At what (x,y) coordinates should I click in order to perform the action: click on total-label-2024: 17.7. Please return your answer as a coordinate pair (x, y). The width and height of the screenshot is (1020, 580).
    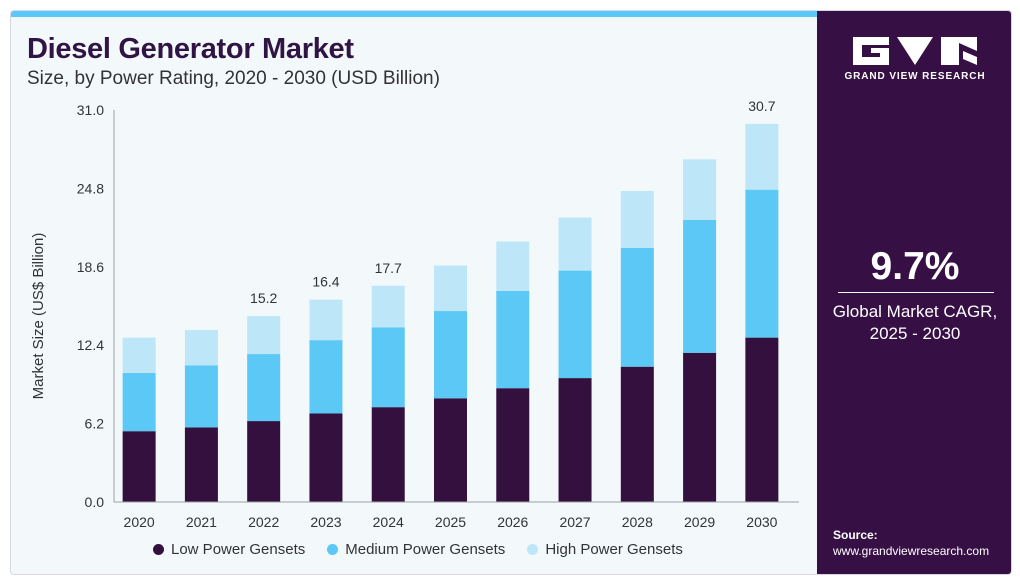
    Looking at the image, I should click on (388, 268).